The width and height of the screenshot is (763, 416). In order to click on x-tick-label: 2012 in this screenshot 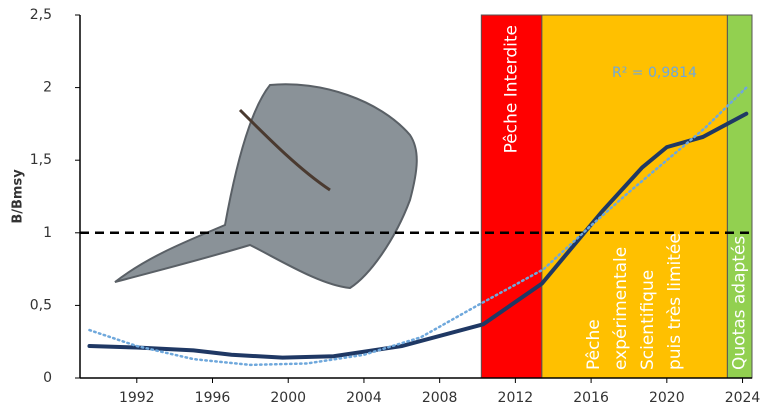, I will do `click(516, 398)`.